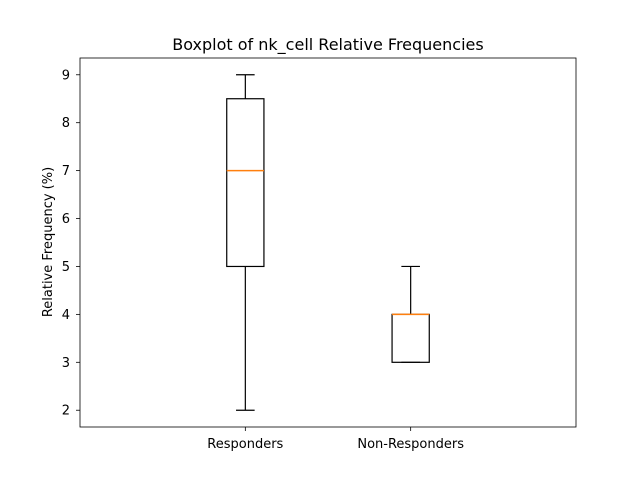 This screenshot has width=640, height=480. What do you see at coordinates (66, 411) in the screenshot?
I see `y-tick-label: 2` at bounding box center [66, 411].